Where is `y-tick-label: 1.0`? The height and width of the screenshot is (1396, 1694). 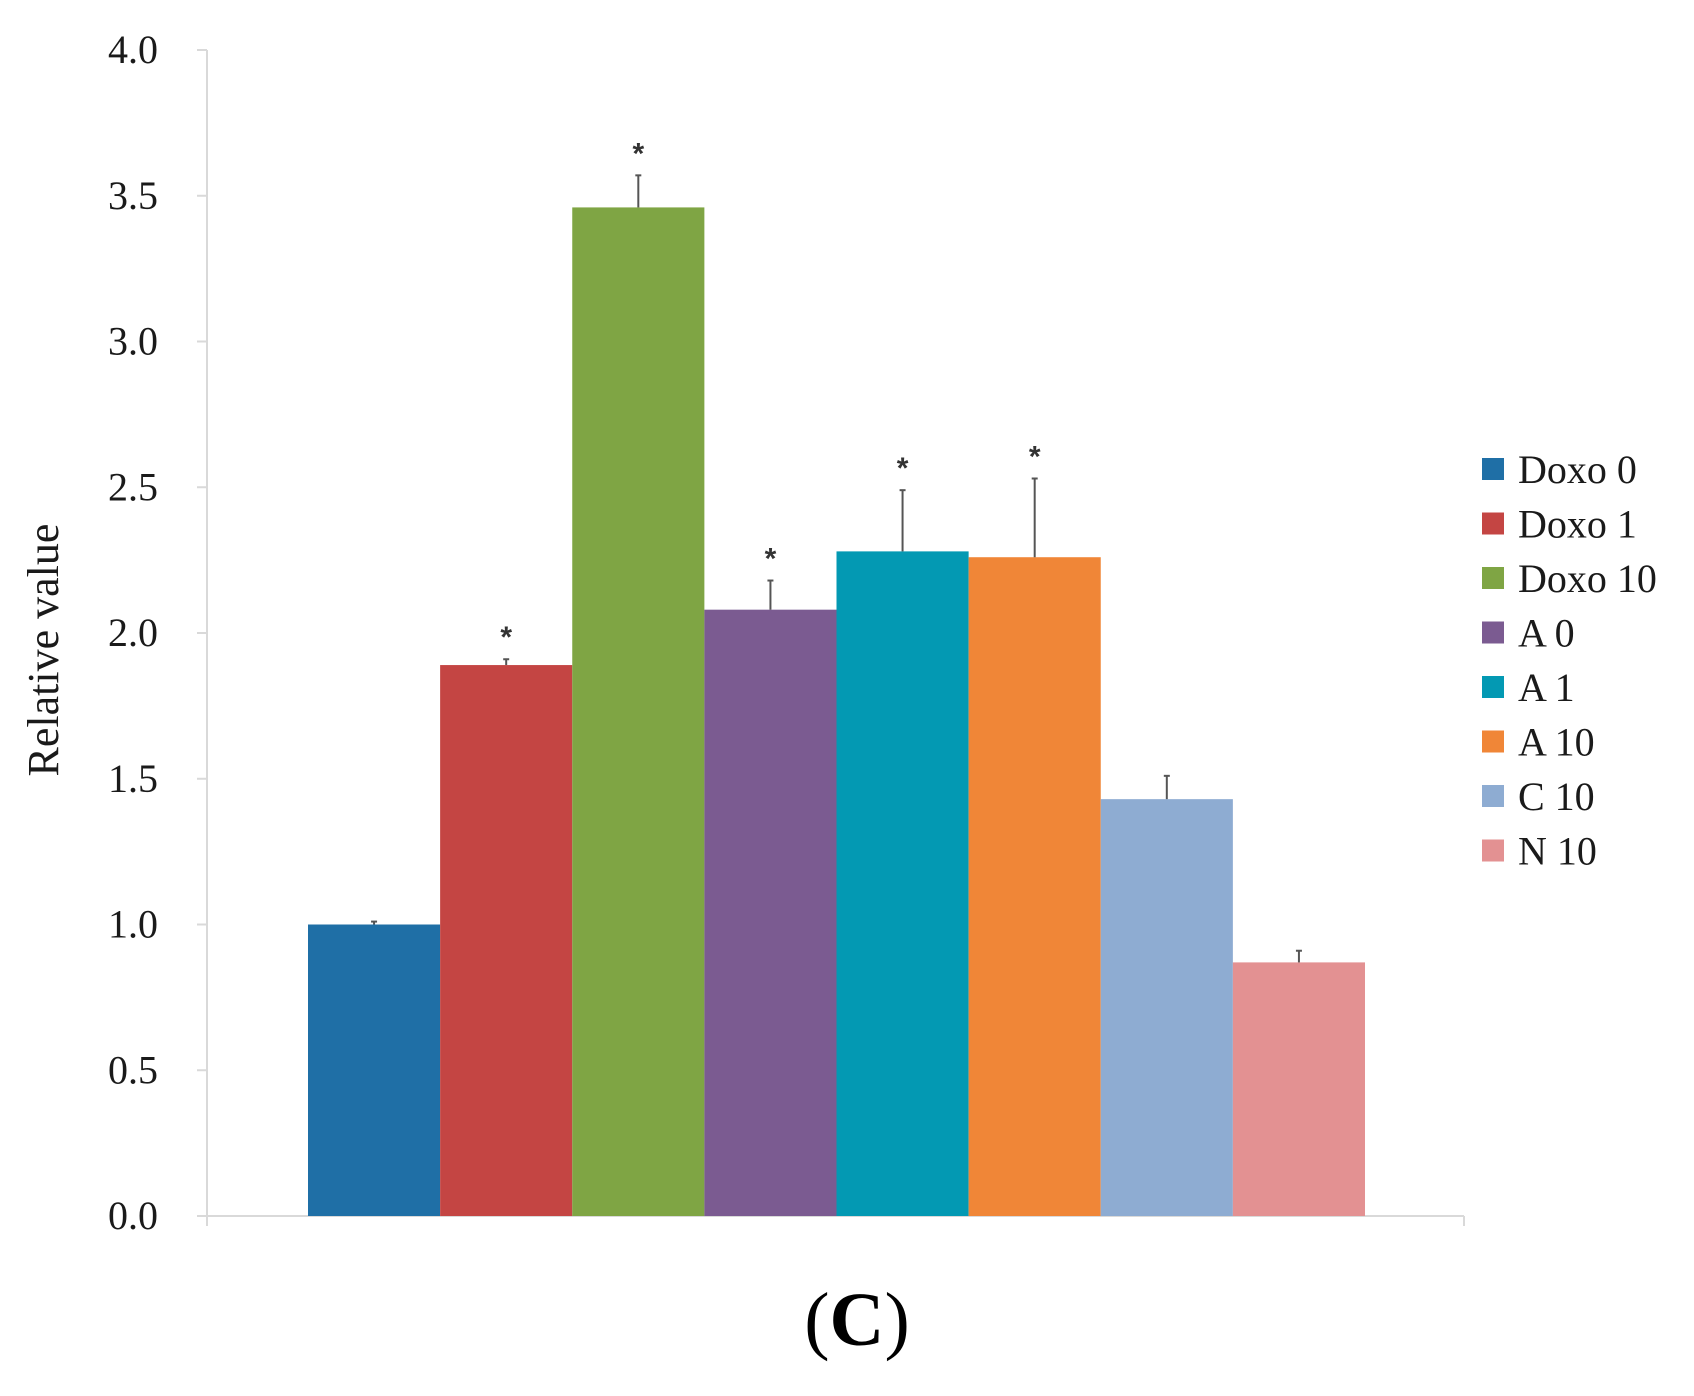
y-tick-label: 1.0 is located at coordinates (133, 924).